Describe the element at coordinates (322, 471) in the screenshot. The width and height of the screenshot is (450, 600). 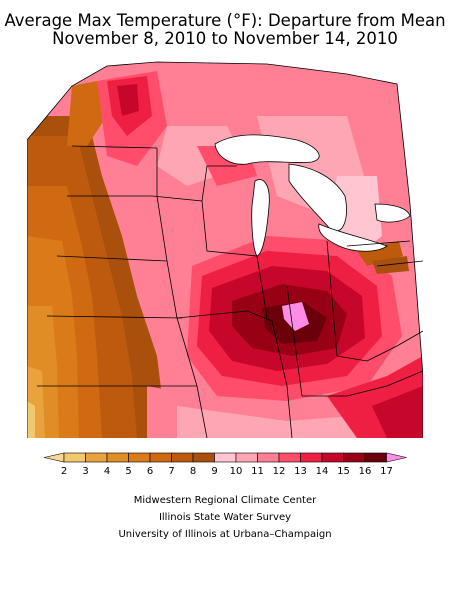
I see `legend-label: 14` at that location.